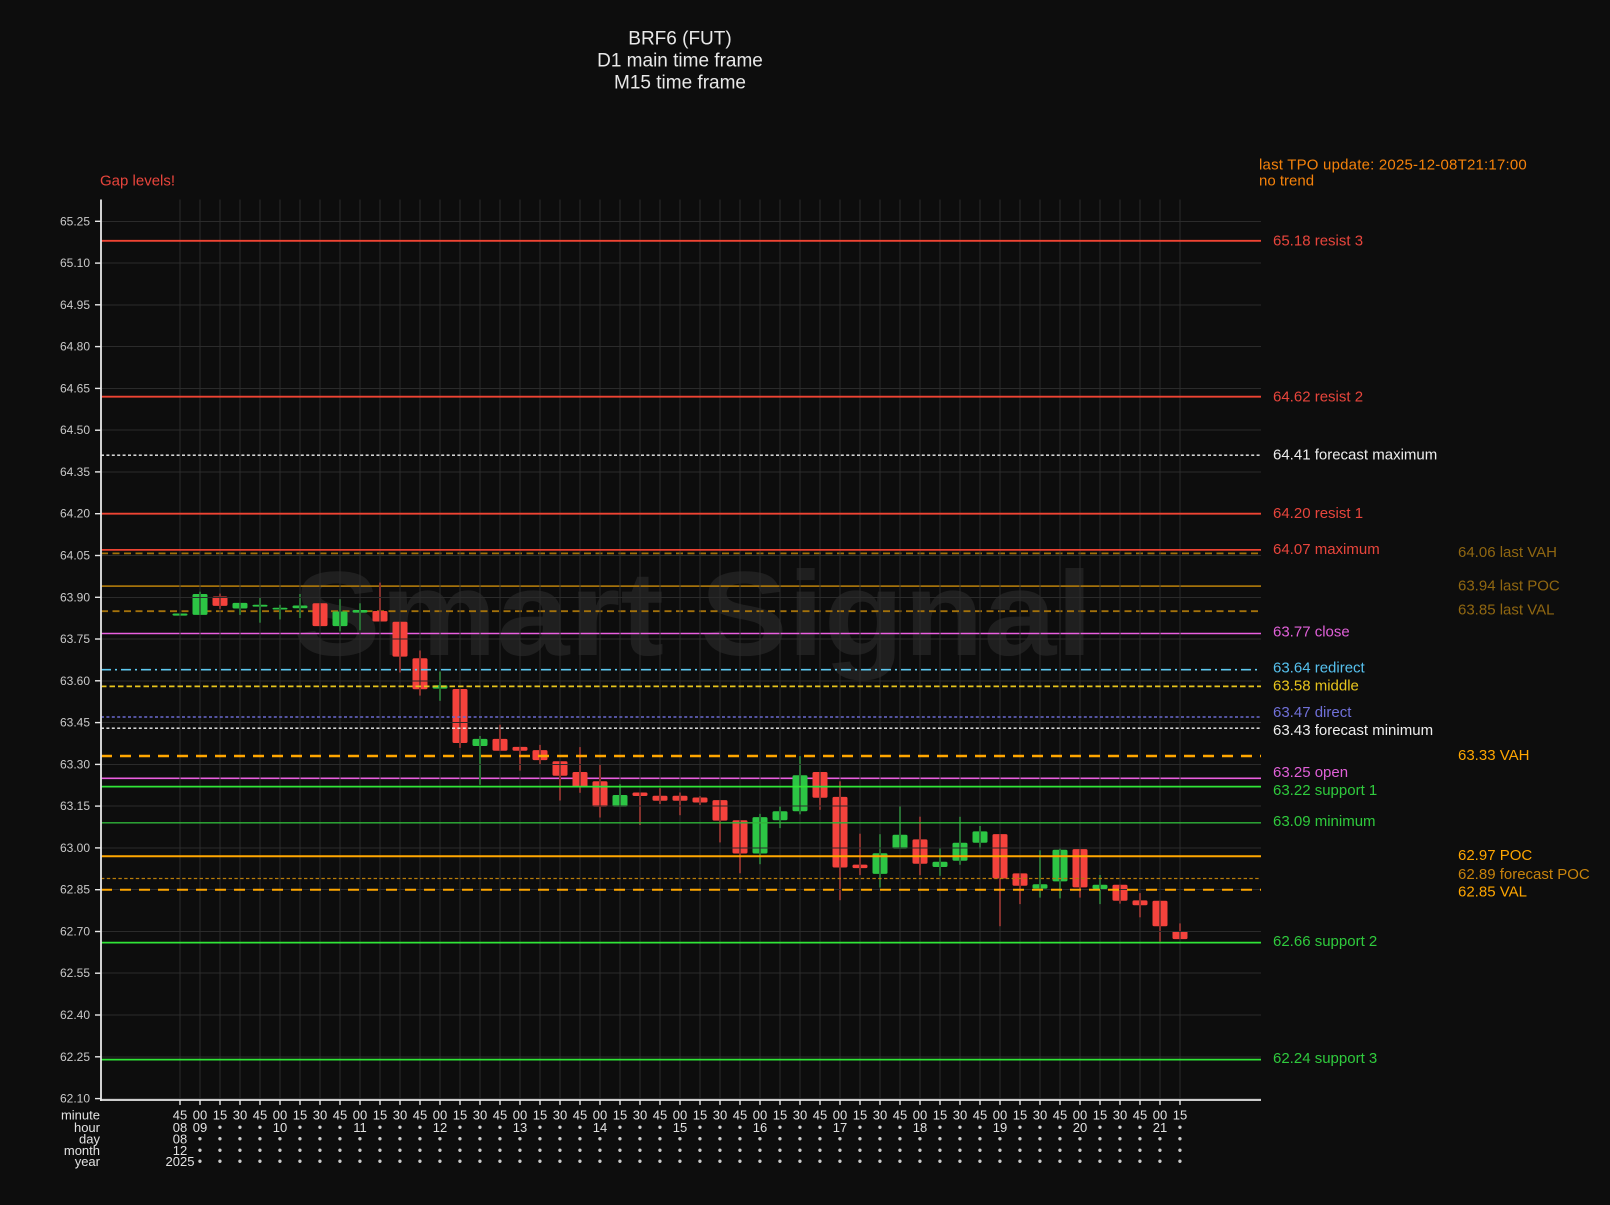 Image resolution: width=1610 pixels, height=1205 pixels. I want to click on svg-text: day, so click(89, 1138).